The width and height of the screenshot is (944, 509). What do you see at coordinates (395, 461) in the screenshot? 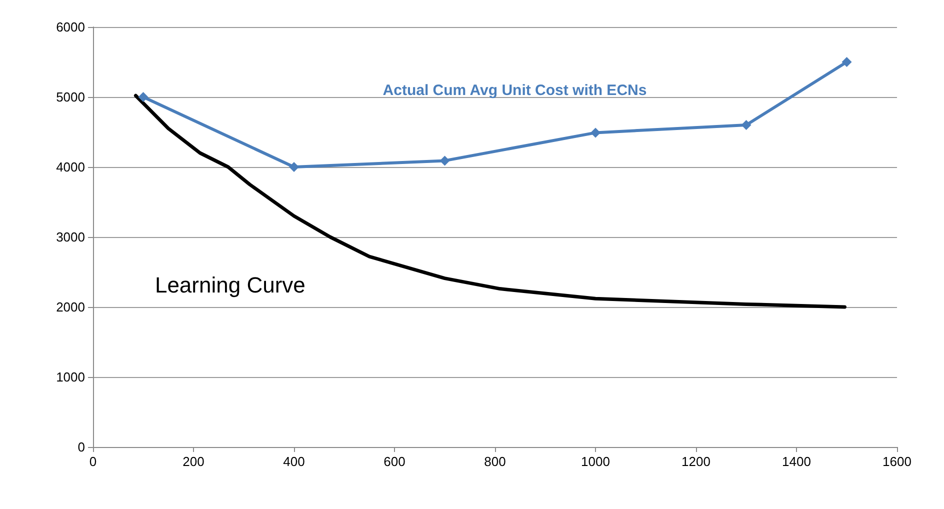
I see `x-tick-label: 600` at bounding box center [395, 461].